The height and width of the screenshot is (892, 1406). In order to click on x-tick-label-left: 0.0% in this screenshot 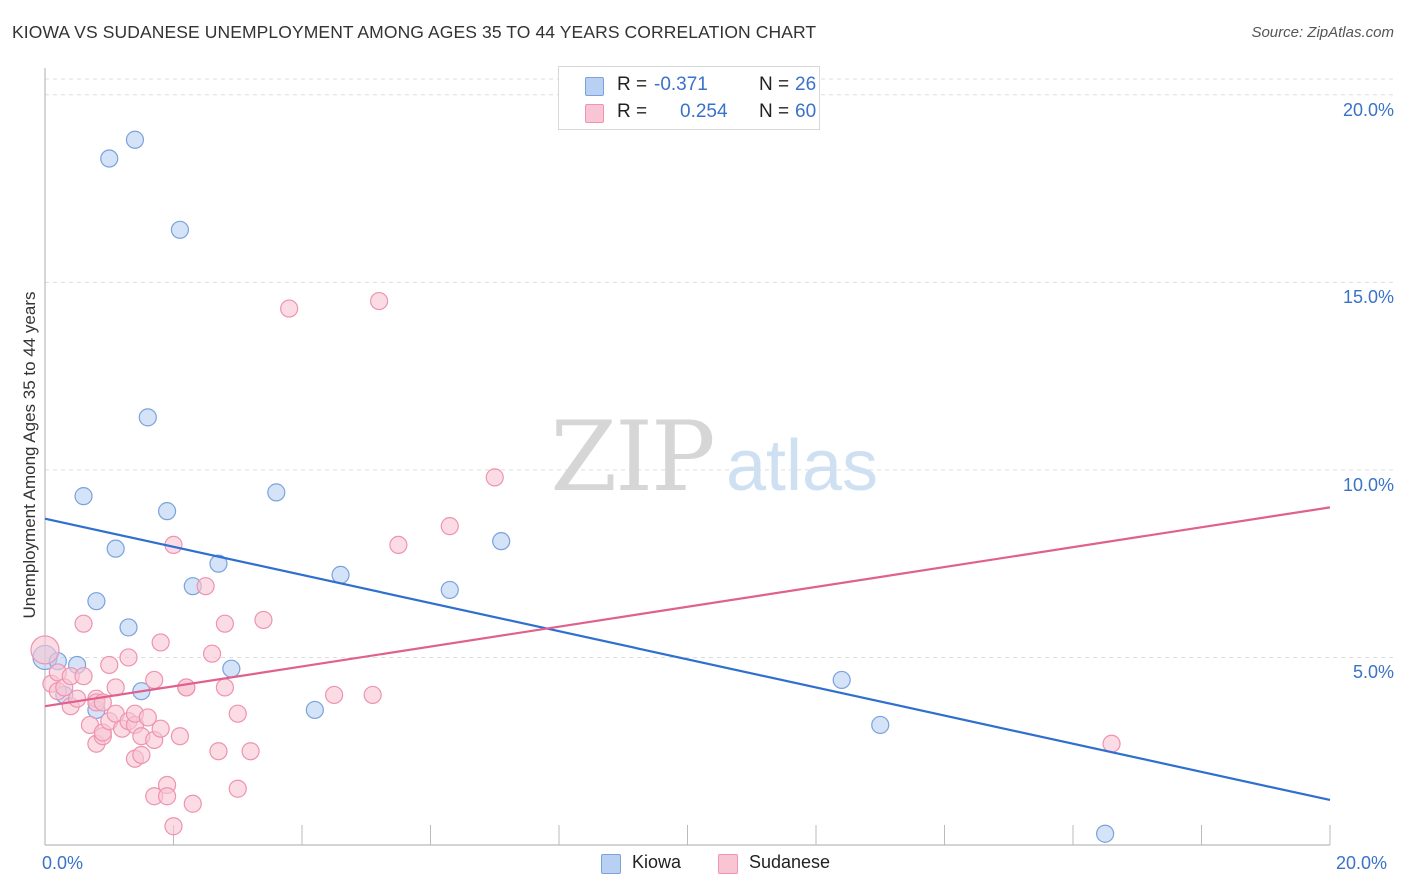, I will do `click(63, 863)`.